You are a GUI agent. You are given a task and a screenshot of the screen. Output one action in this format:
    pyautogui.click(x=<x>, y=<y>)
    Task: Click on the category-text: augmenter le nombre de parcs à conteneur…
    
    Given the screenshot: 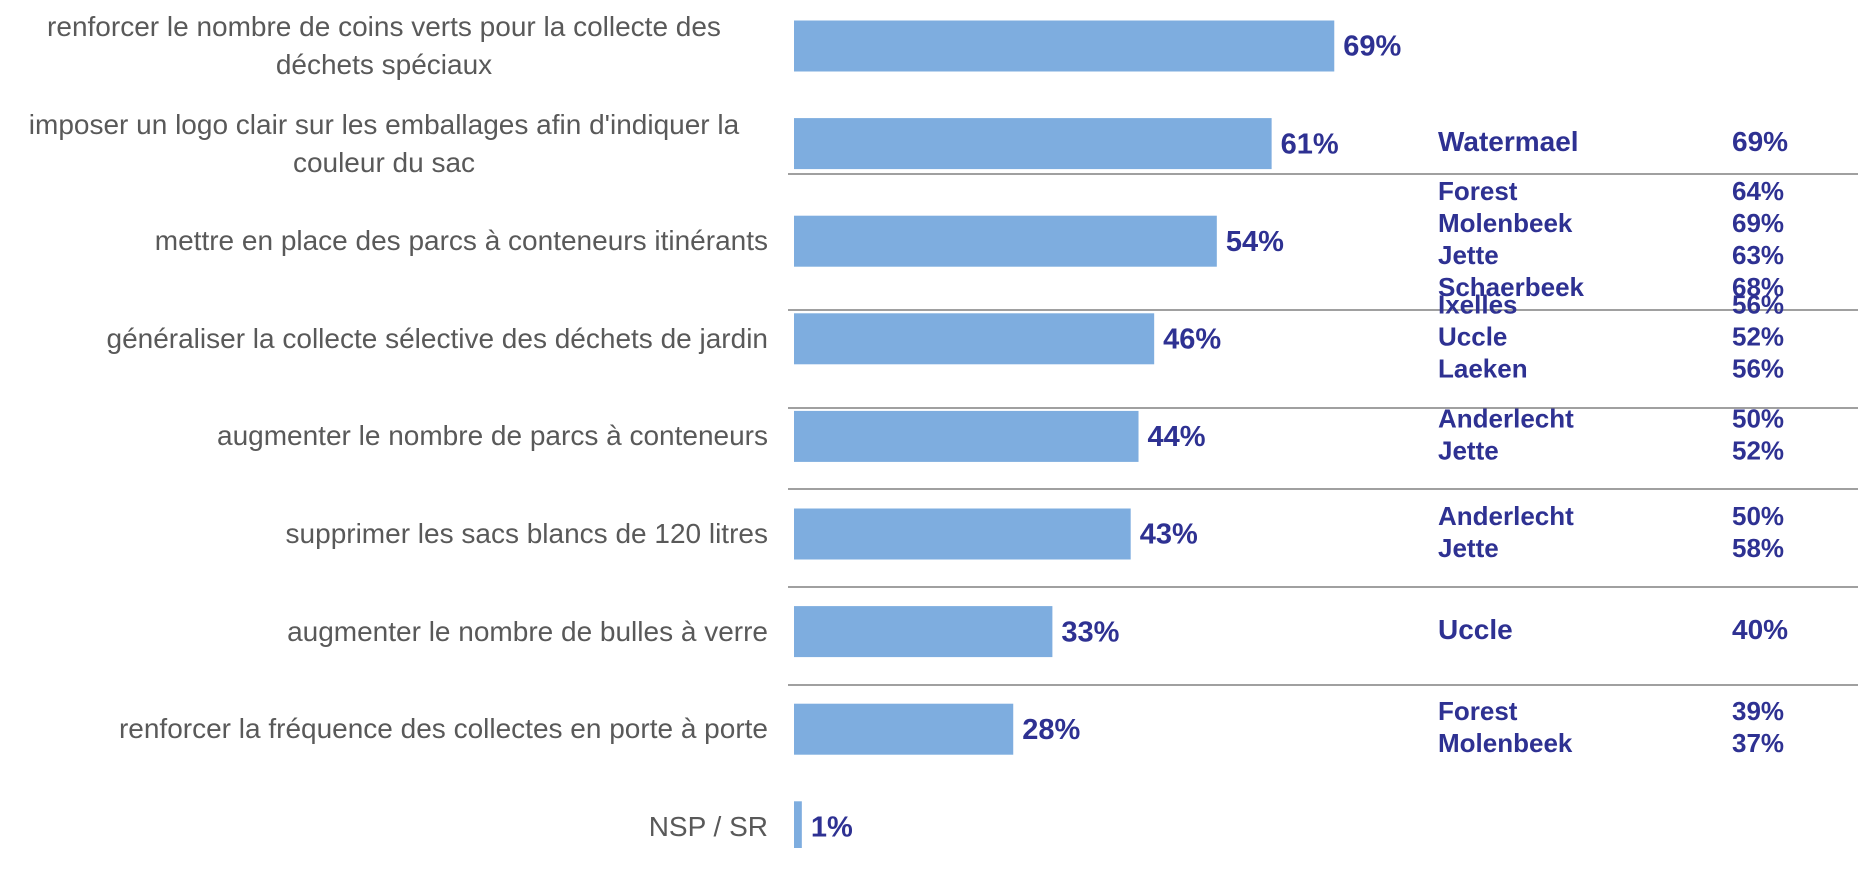 What is the action you would take?
    pyautogui.click(x=492, y=436)
    